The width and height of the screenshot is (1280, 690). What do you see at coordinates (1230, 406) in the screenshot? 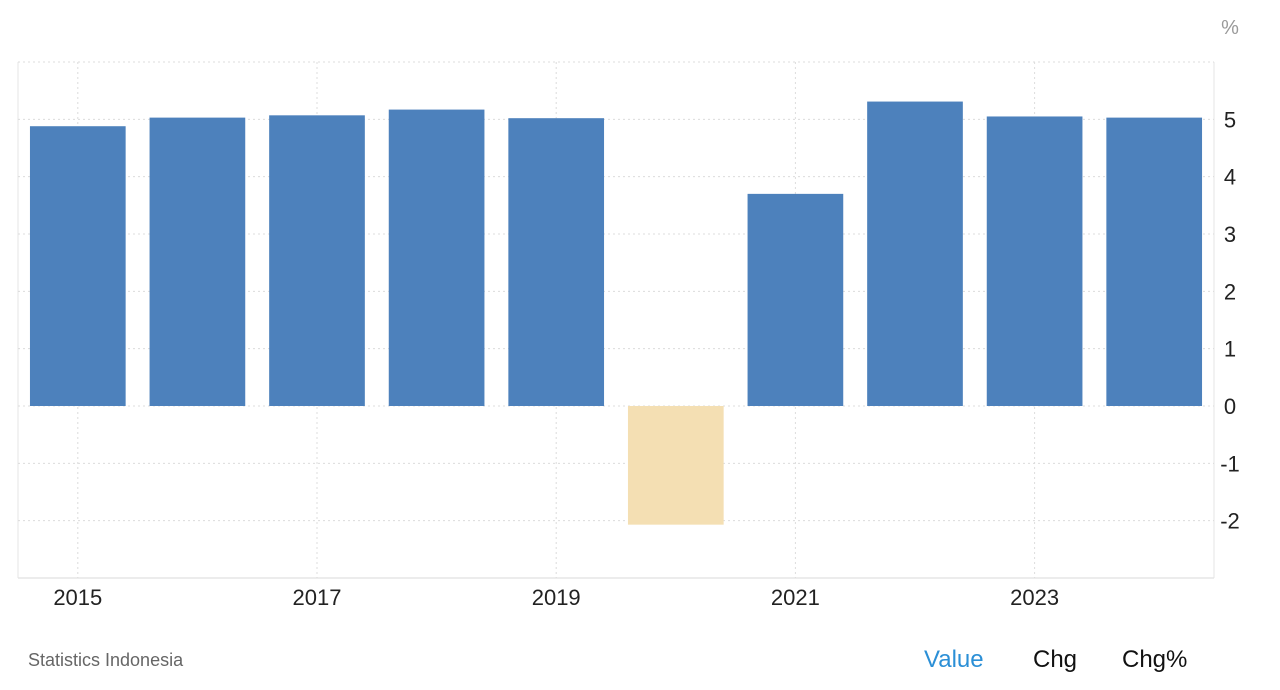
I see `y-tick-label: 0` at bounding box center [1230, 406].